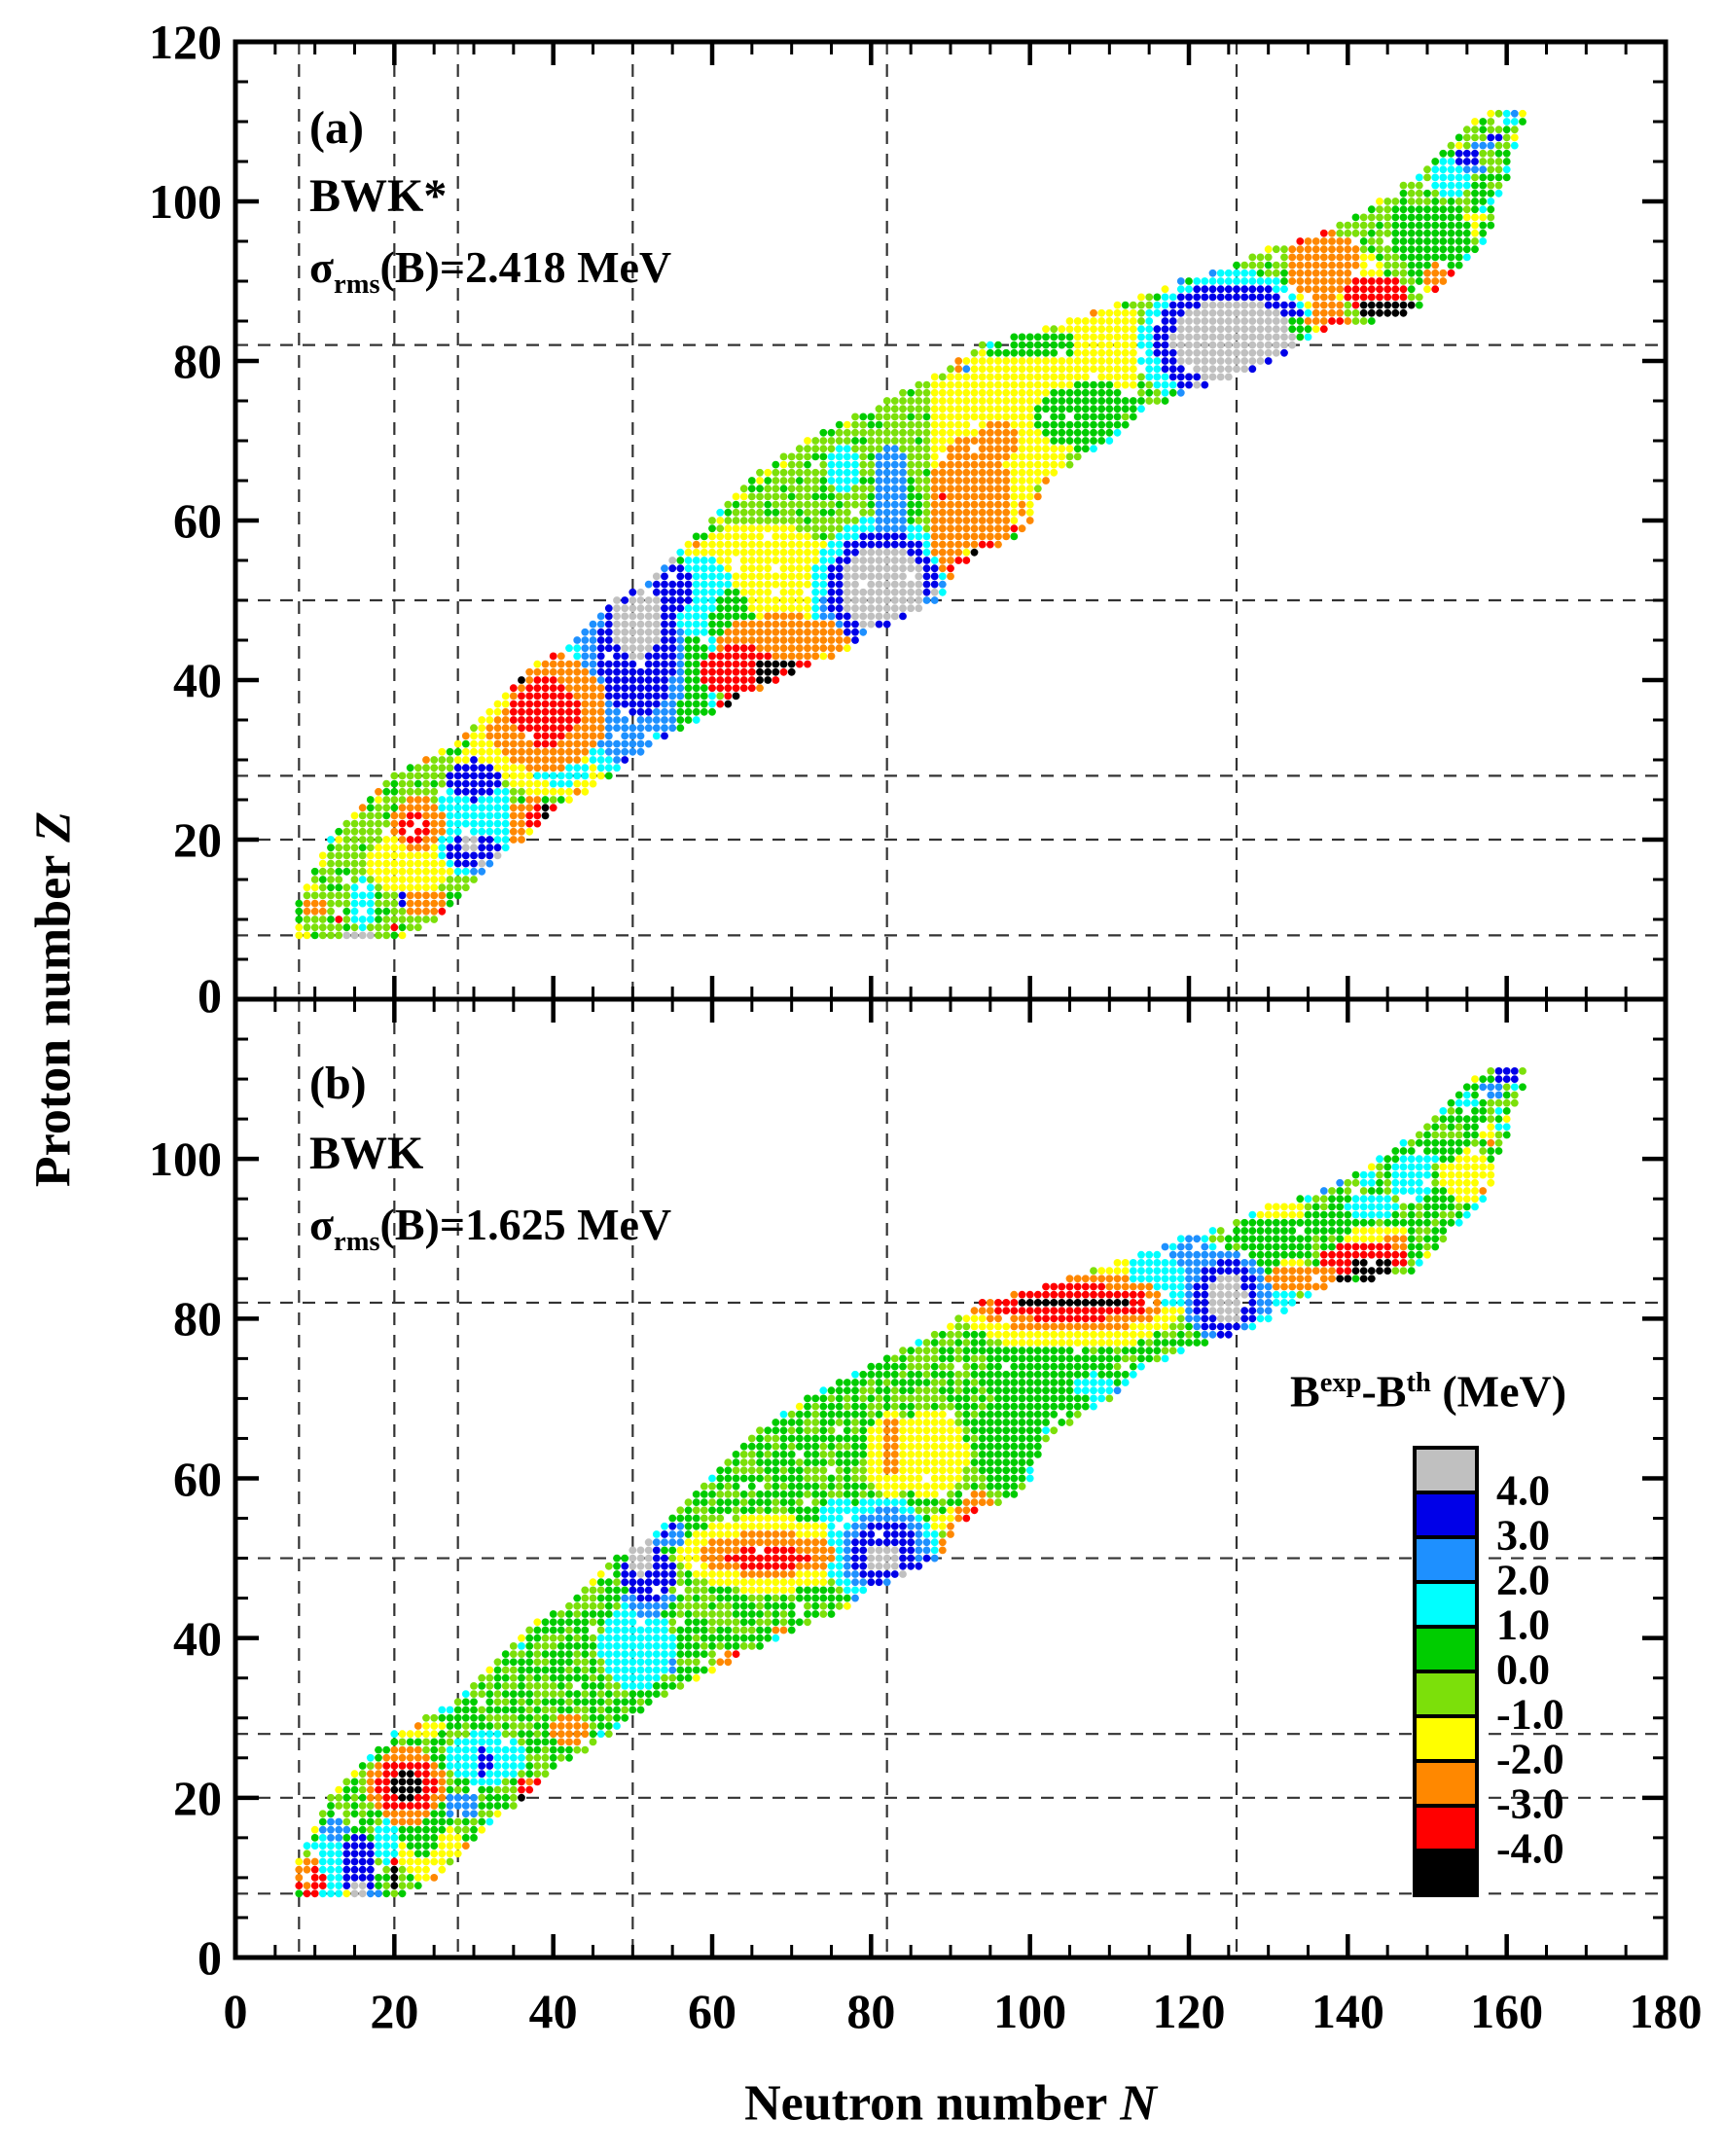 This screenshot has width=1724, height=2156. Describe the element at coordinates (394, 2011) in the screenshot. I see `x-tick-label: 20` at that location.